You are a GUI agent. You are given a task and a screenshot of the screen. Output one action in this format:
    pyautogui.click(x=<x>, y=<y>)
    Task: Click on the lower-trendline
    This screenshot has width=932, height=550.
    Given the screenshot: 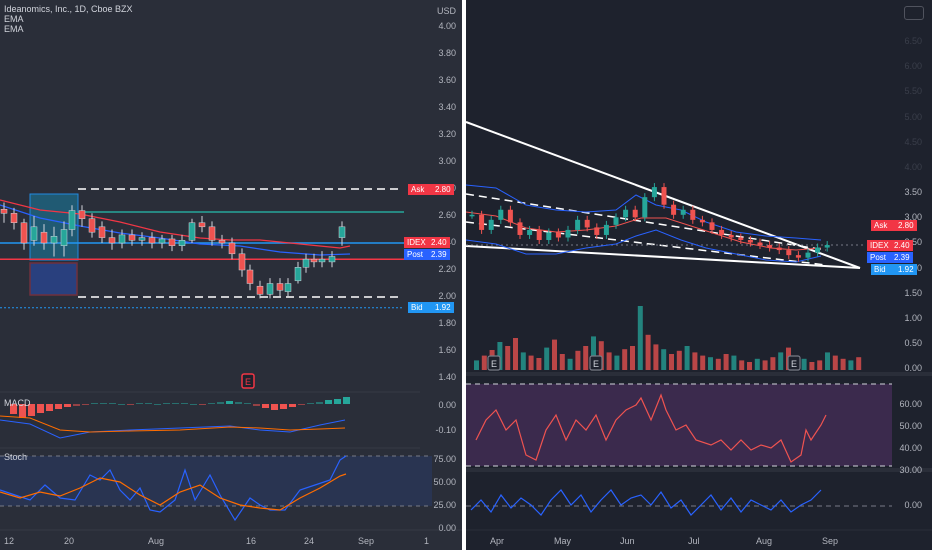 What is the action you would take?
    pyautogui.click(x=663, y=257)
    